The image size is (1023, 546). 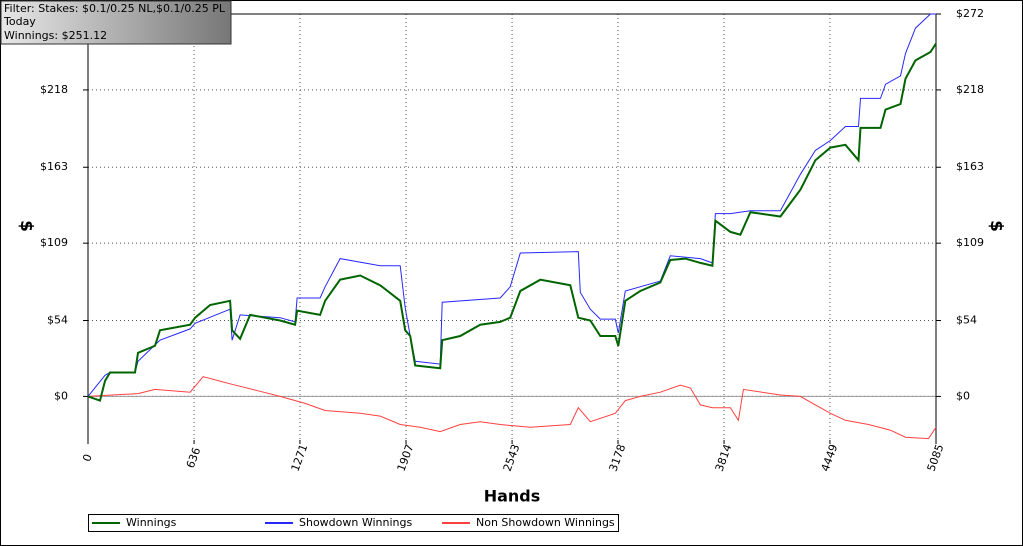 I want to click on y-tick-label: $109, so click(x=54, y=242).